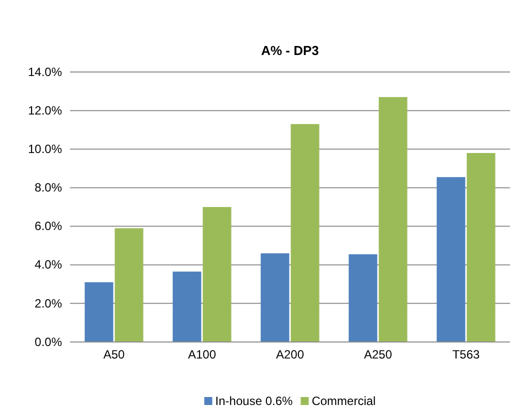  Describe the element at coordinates (290, 50) in the screenshot. I see `chart-title: A% - DP3` at that location.